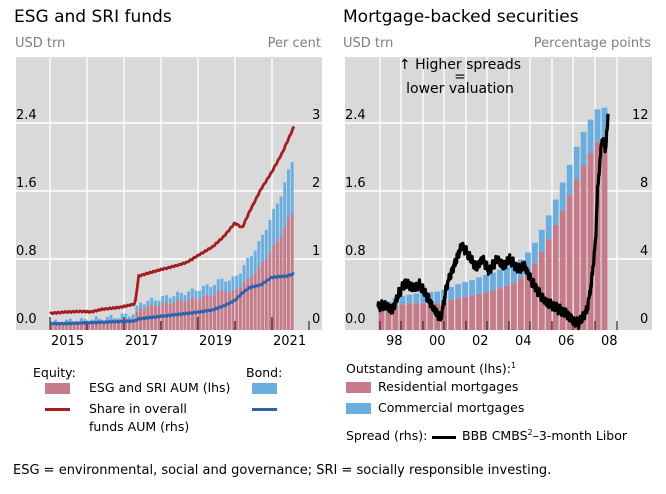 The width and height of the screenshot is (666, 494). What do you see at coordinates (644, 251) in the screenshot?
I see `right-rtick-4: 4` at bounding box center [644, 251].